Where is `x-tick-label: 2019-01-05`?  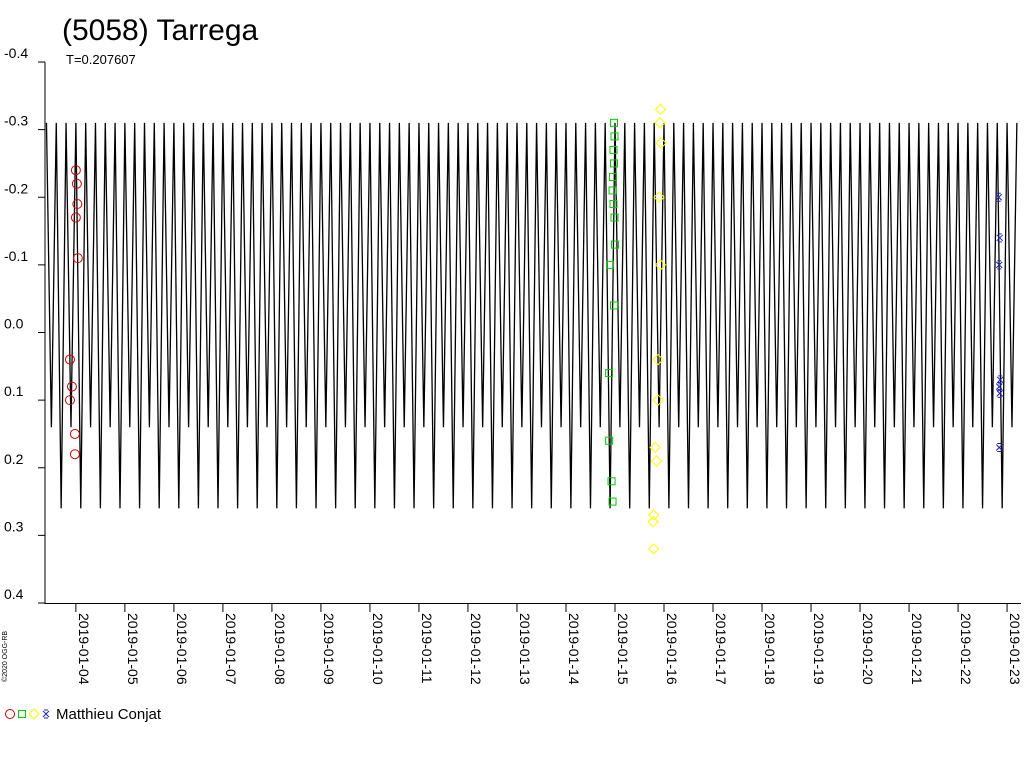
x-tick-label: 2019-01-05 is located at coordinates (133, 649).